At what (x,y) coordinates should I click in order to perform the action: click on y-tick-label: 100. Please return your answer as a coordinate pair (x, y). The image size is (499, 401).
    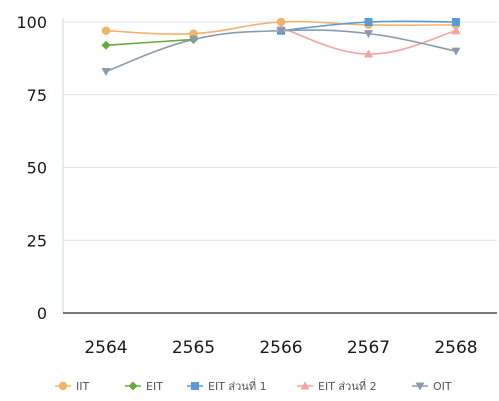
    Looking at the image, I should click on (31, 22).